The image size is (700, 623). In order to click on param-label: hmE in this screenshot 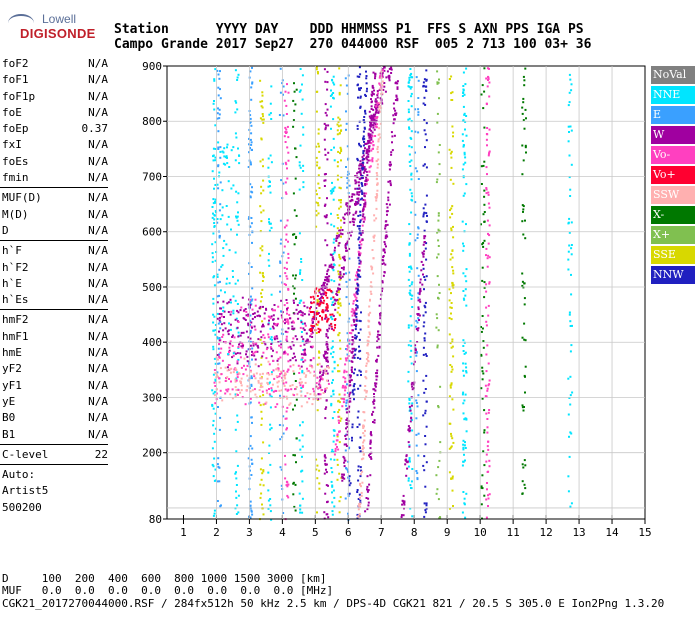, I will do `click(12, 353)`.